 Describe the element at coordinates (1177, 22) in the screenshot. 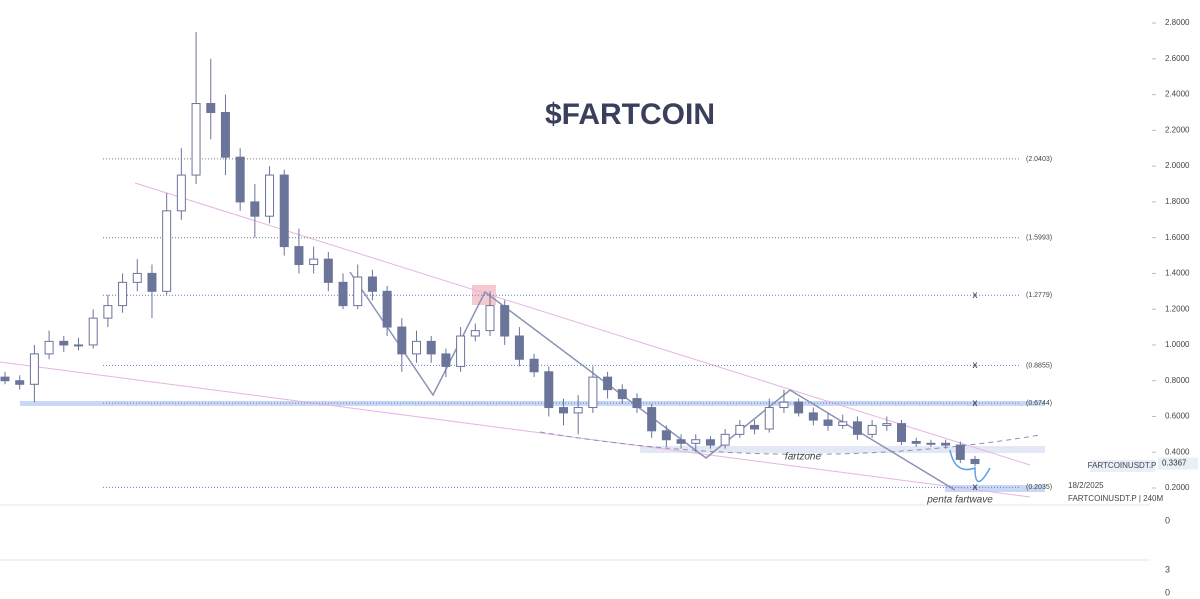

I see `y-tick-label: 2.8000` at that location.